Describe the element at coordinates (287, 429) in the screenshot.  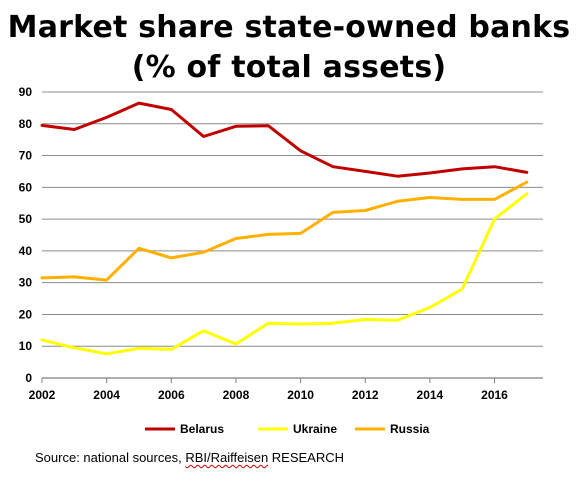
I see `legend: Belarus Ukraine Russia` at that location.